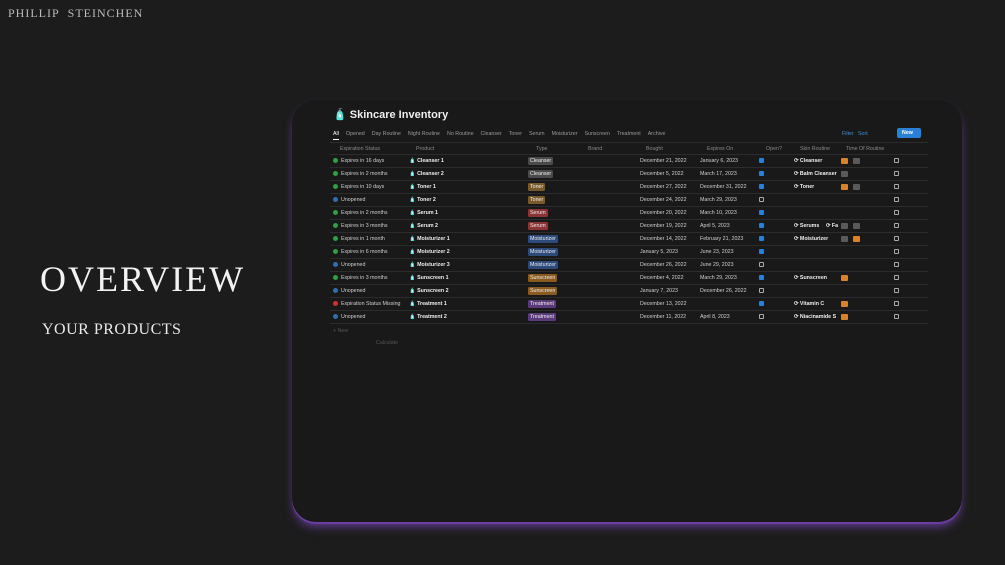 Image resolution: width=1005 pixels, height=565 pixels. What do you see at coordinates (515, 134) in the screenshot?
I see `view-tab: Toner` at bounding box center [515, 134].